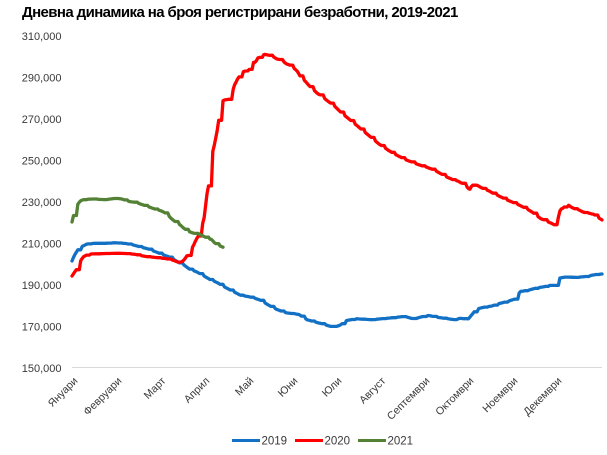  What do you see at coordinates (42, 328) in the screenshot?
I see `svg-text: 170,000` at bounding box center [42, 328].